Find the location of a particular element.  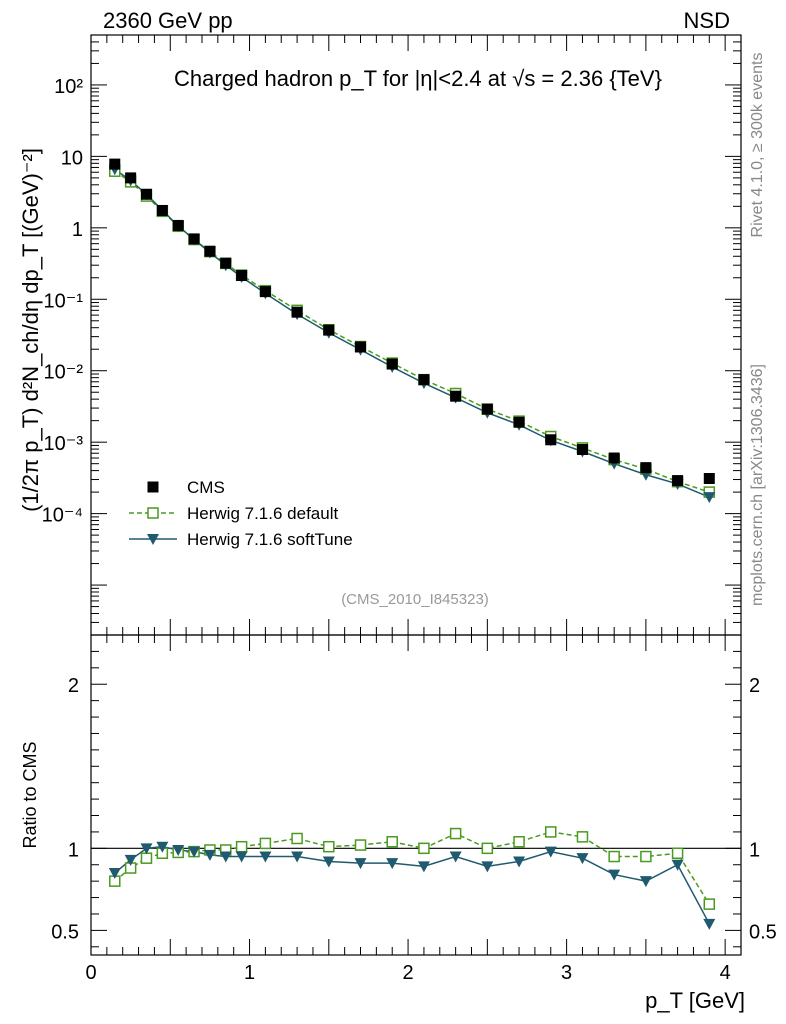

x-tick-label: 2 is located at coordinates (408, 973).